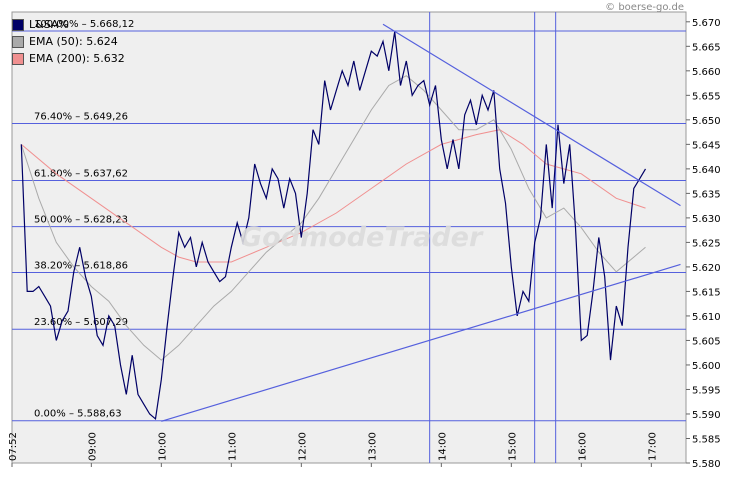 The image size is (730, 481). I want to click on y-tick-label-14: 5.650, so click(706, 121).